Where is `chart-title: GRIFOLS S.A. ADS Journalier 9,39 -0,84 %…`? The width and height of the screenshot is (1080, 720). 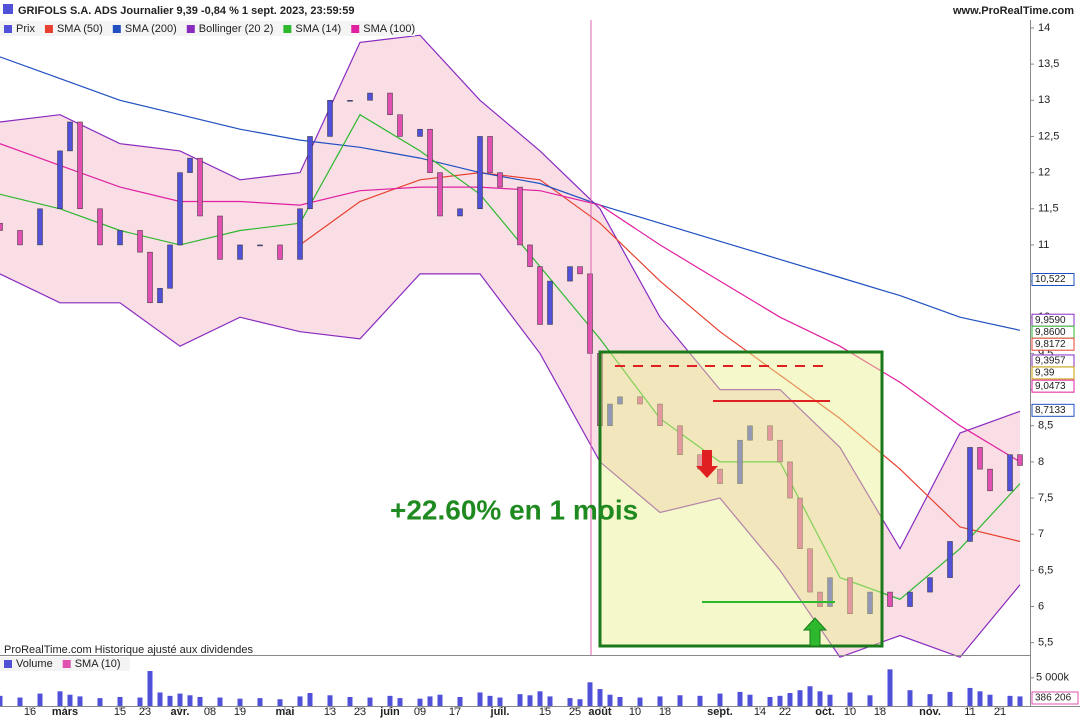 chart-title: GRIFOLS S.A. ADS Journalier 9,39 -0,84 %… is located at coordinates (186, 11).